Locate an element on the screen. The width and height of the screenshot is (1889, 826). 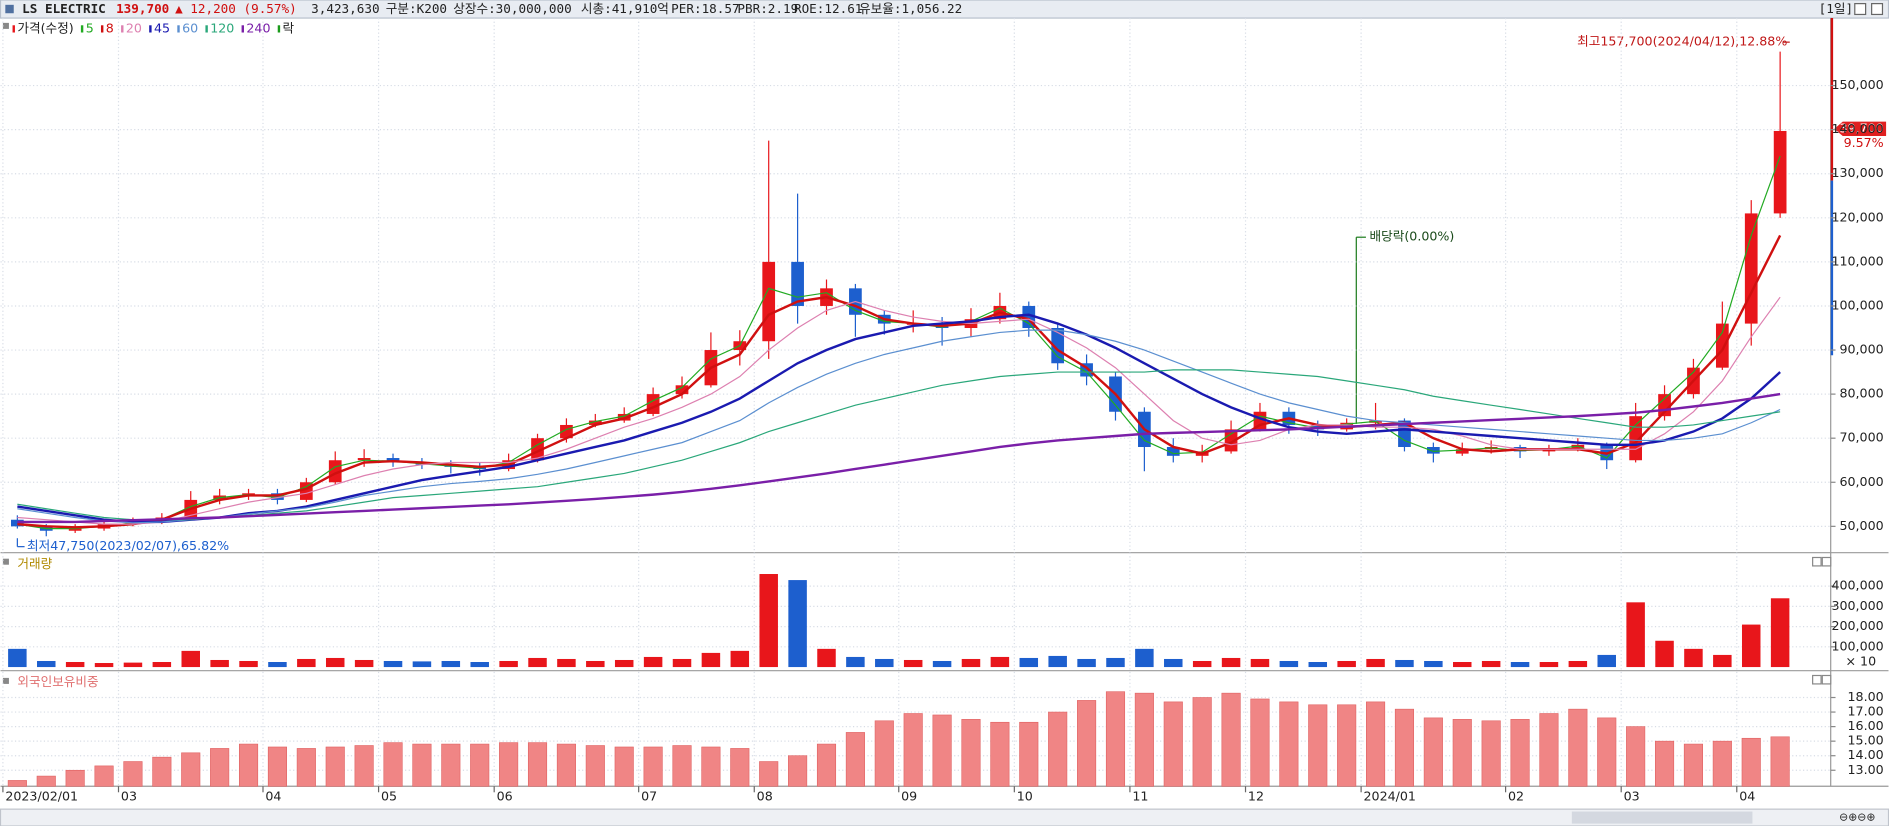
legend-label: 락 is located at coordinates (289, 27).